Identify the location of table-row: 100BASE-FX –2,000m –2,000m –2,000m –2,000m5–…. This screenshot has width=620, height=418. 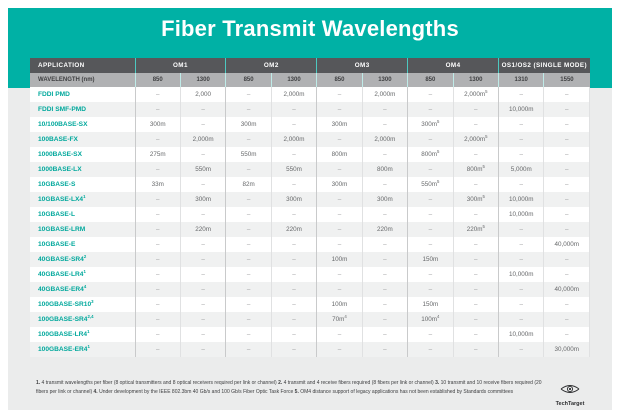
(310, 139).